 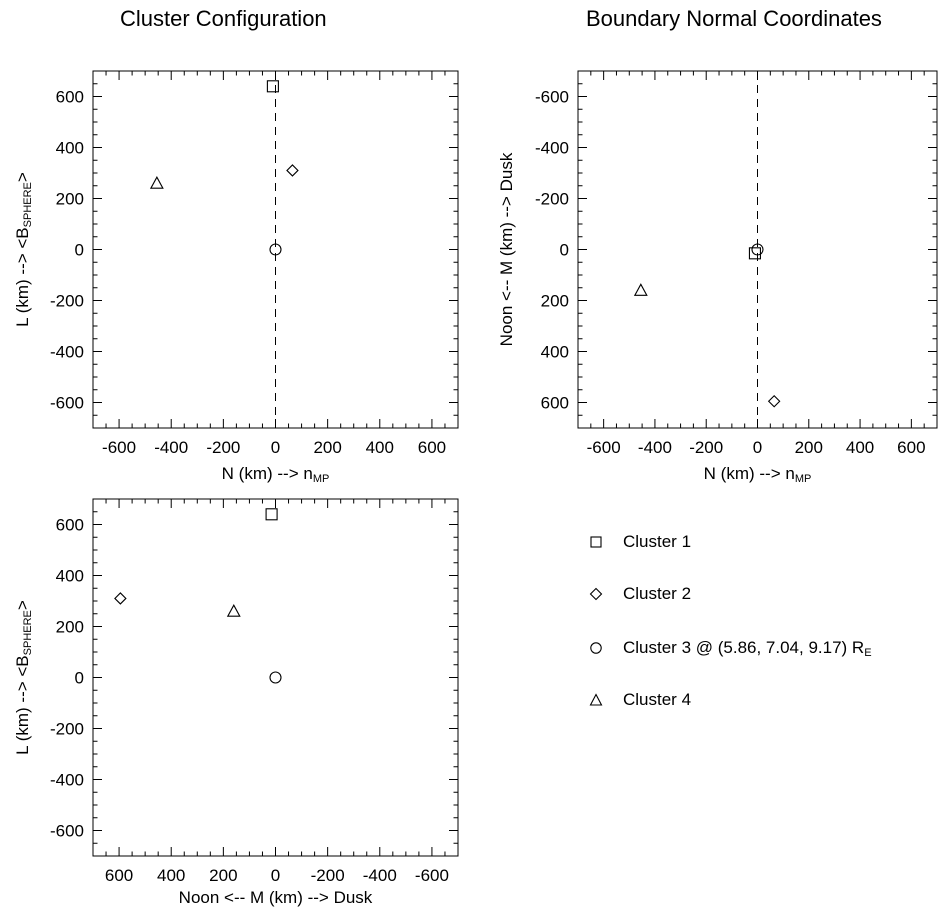 I want to click on legend-label-cluster-4: Cluster 4, so click(x=657, y=699).